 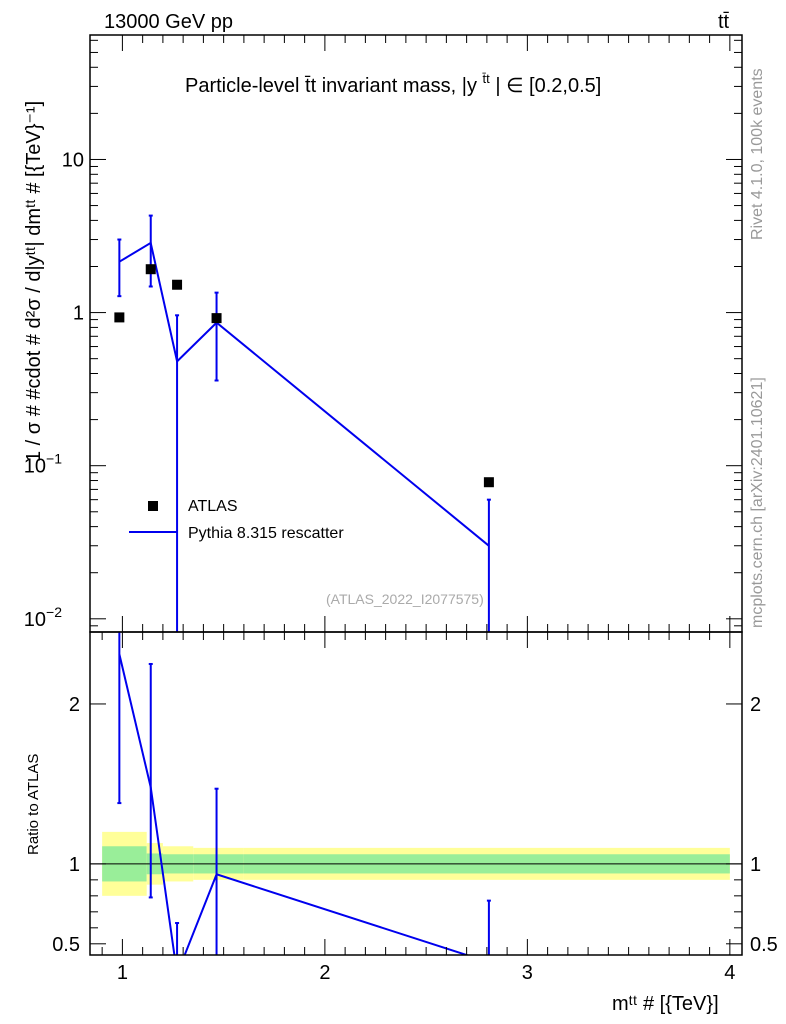 What do you see at coordinates (729, 973) in the screenshot?
I see `ratio-x-tick-label: 4` at bounding box center [729, 973].